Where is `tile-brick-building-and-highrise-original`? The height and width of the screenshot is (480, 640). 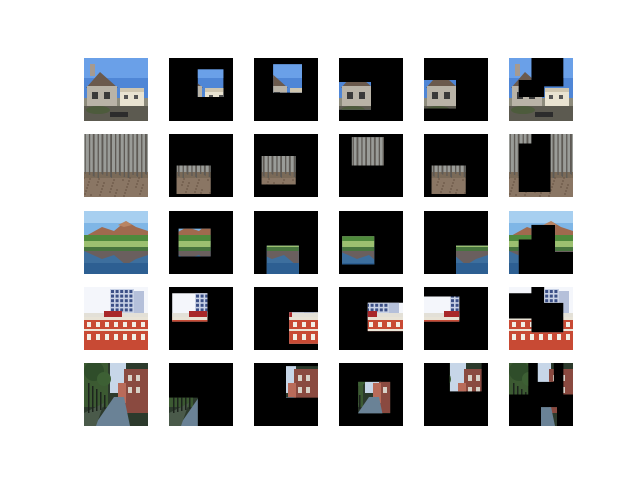 tile-brick-building-and-highrise-original is located at coordinates (116, 318).